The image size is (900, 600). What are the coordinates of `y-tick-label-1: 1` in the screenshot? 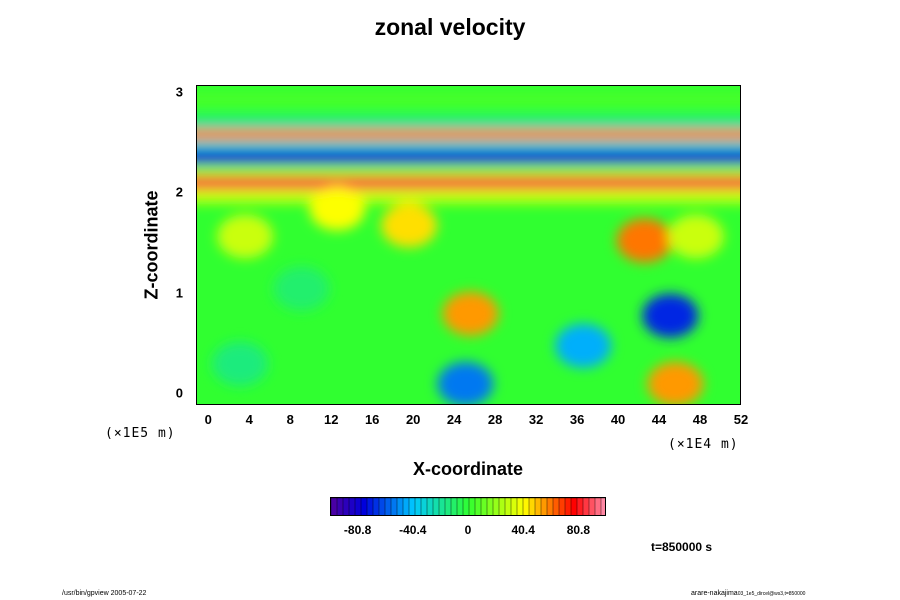 It's located at (179, 293).